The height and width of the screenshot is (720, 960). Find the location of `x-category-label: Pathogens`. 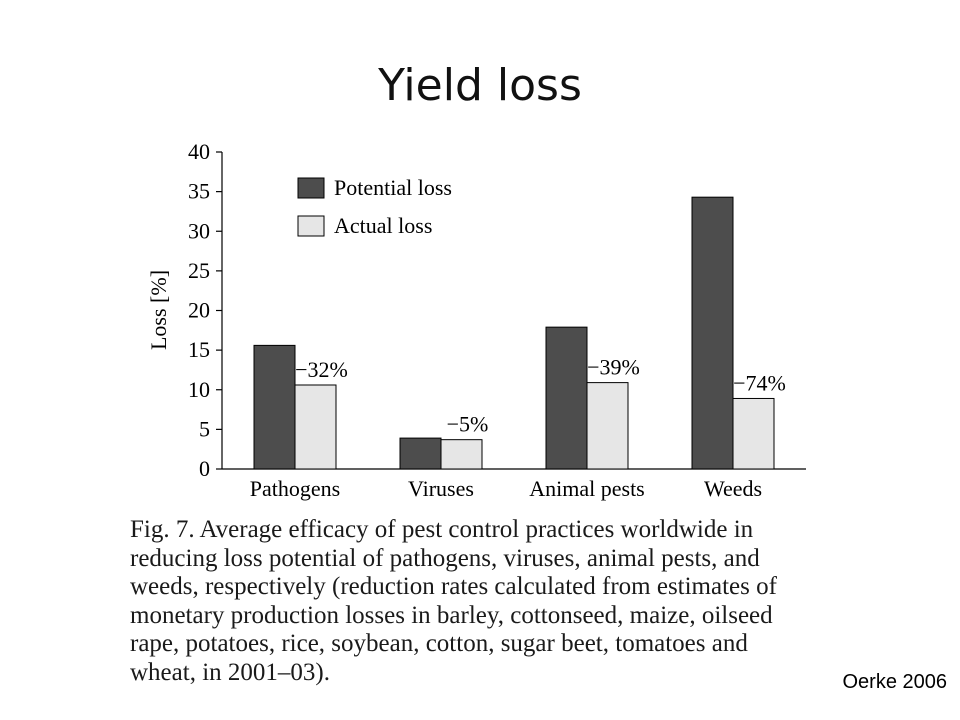

x-category-label: Pathogens is located at coordinates (295, 488).